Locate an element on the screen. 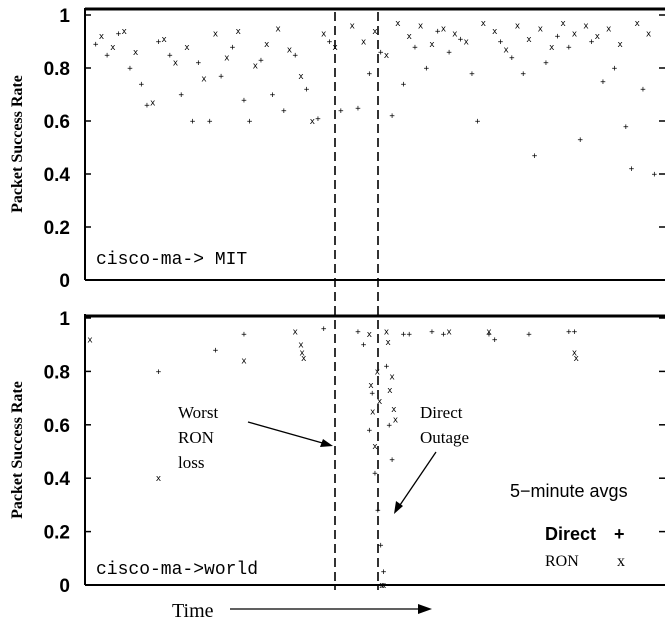 This screenshot has width=665, height=624. top-ytick-label: 0.8 is located at coordinates (57, 69).